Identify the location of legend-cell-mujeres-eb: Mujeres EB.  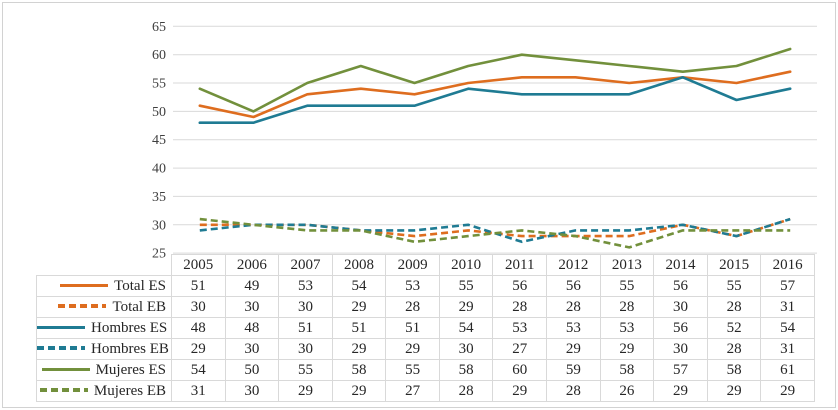
(104, 391).